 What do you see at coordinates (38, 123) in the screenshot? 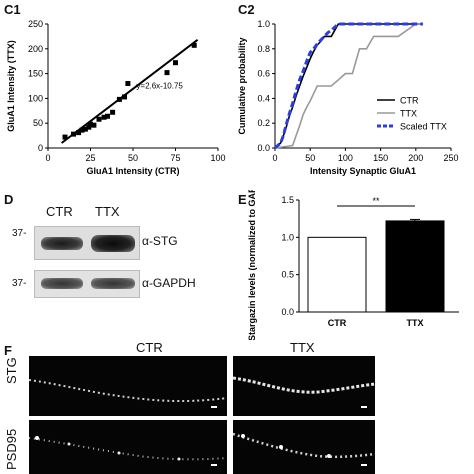
I see `y-tick-label-c1-1: 50` at bounding box center [38, 123].